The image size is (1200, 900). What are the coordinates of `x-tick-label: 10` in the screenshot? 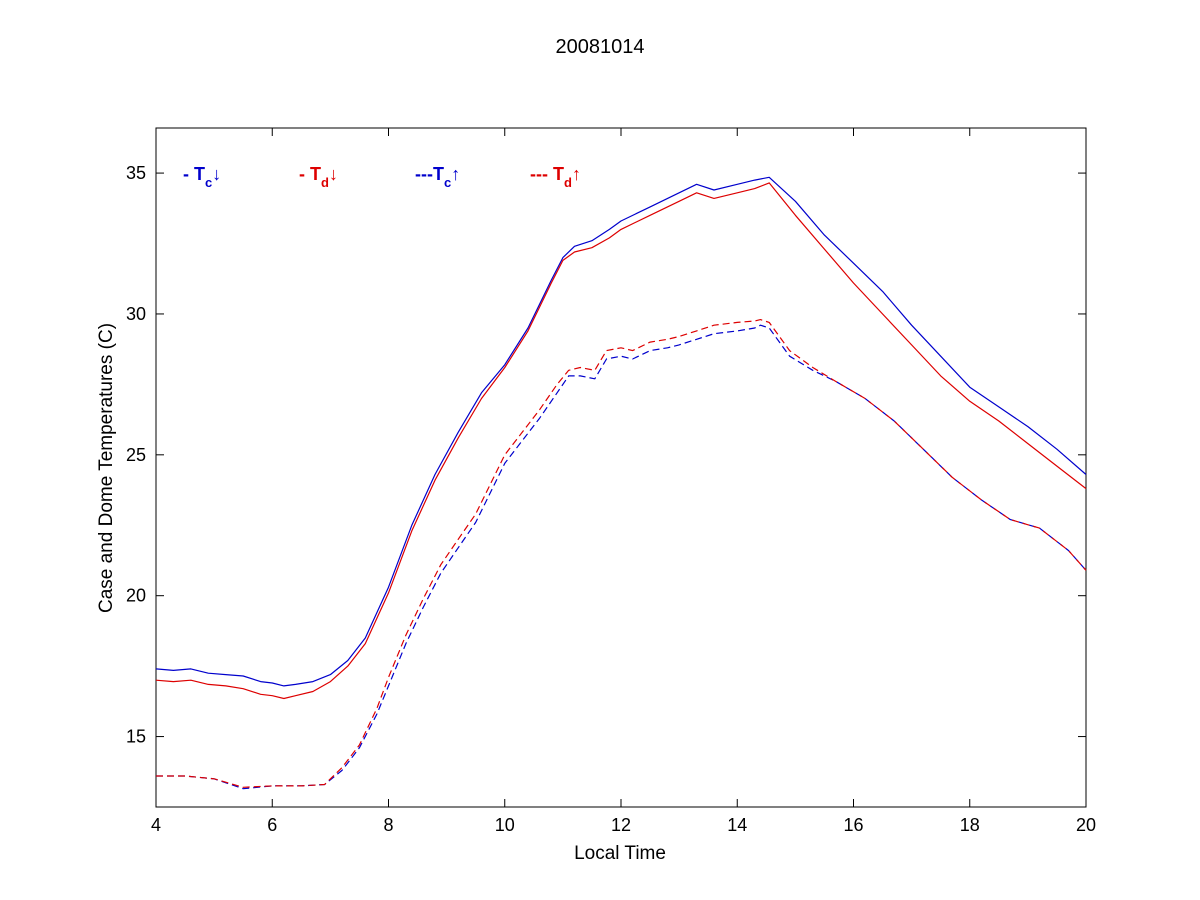 It's located at (505, 825).